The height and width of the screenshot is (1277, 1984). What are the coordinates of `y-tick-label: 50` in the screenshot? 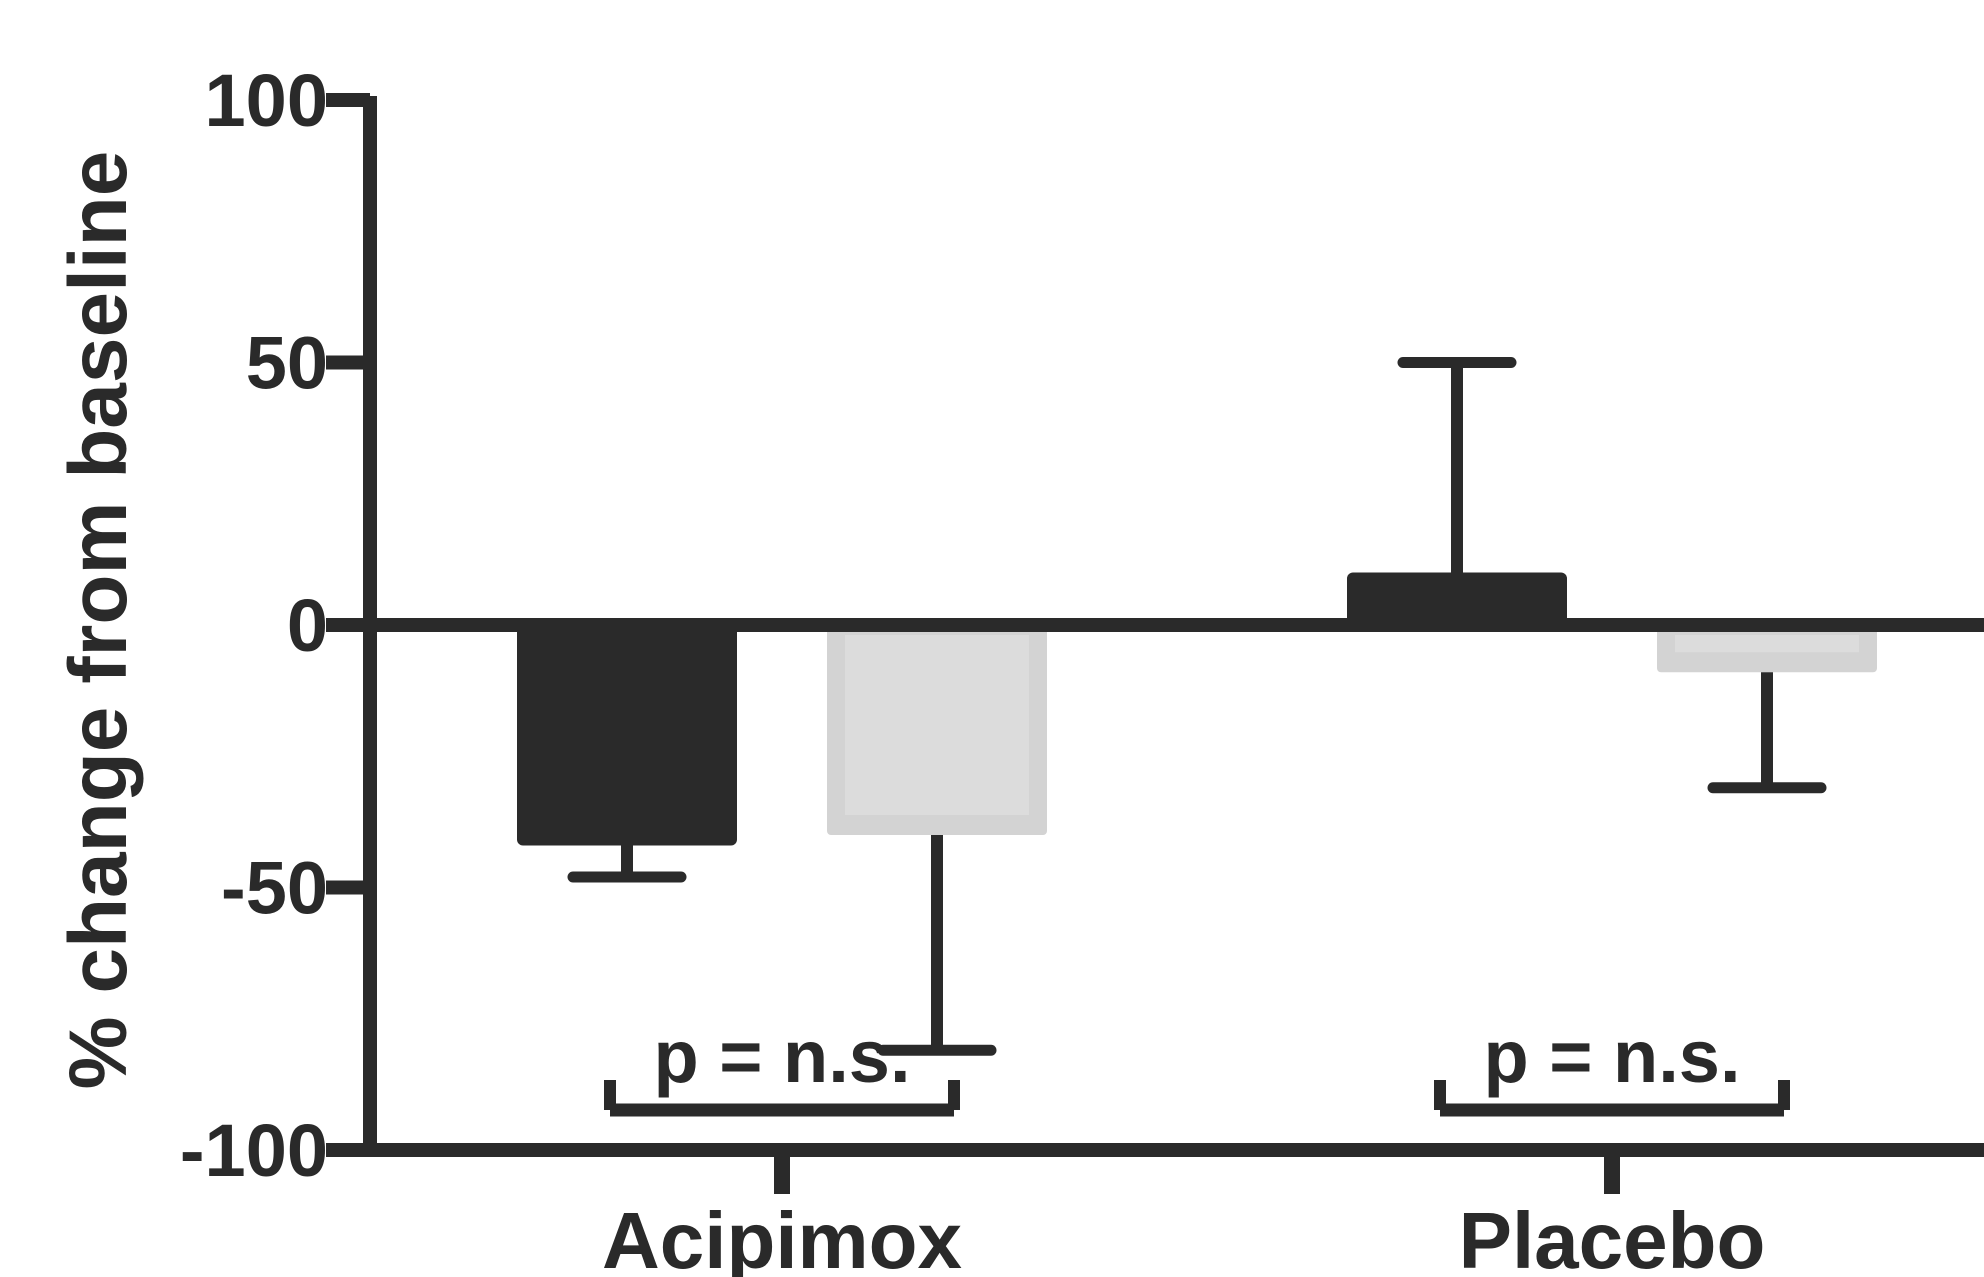 It's located at (287, 363).